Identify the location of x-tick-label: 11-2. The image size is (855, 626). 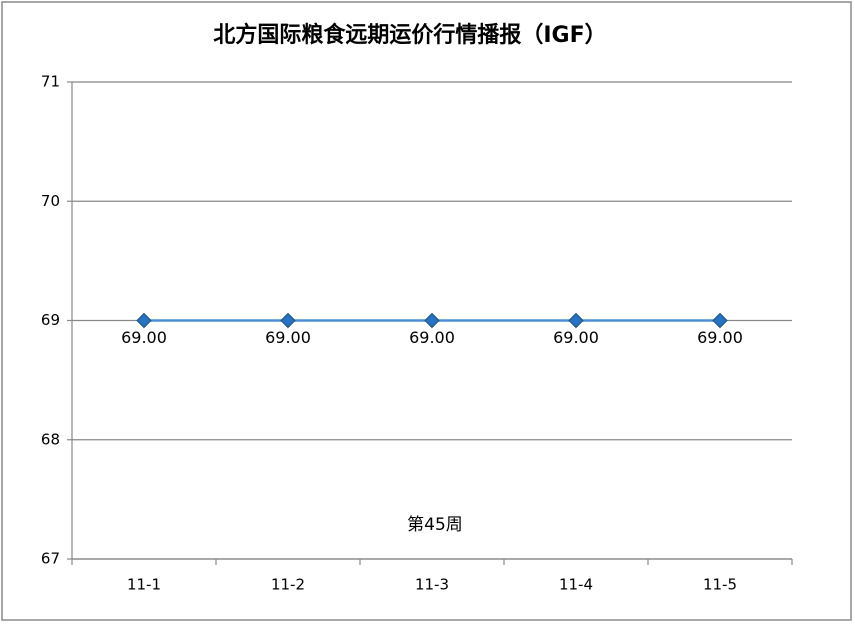
(288, 585).